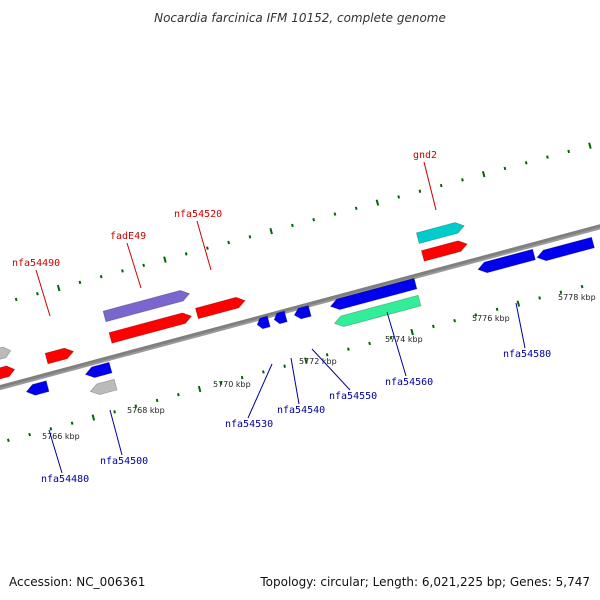 The image size is (600, 600). I want to click on forward-gene-label: fadE49, so click(128, 236).